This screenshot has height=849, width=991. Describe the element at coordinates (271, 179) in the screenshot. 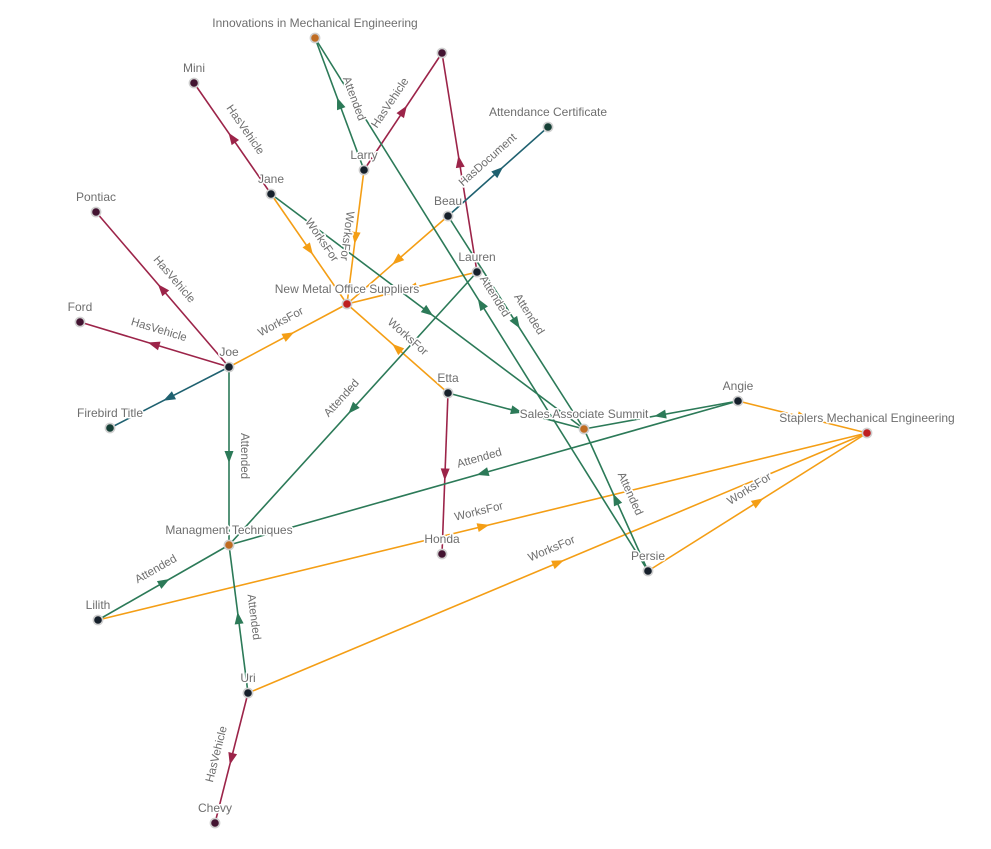

I see `node-label-jane: Jane` at that location.